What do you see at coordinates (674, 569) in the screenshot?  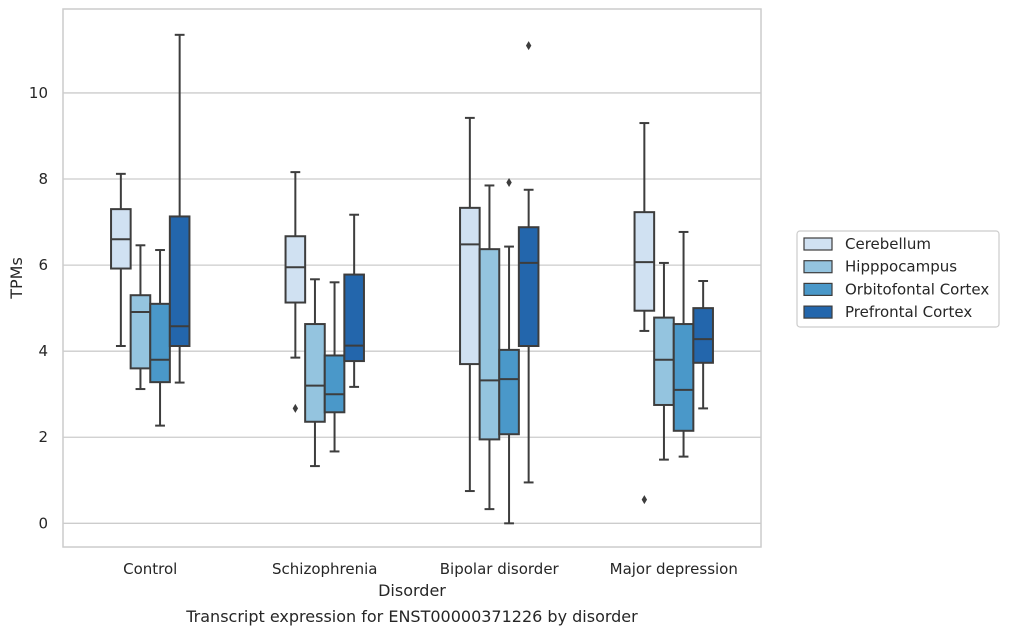 I see `x-tick-label: Major depression` at bounding box center [674, 569].